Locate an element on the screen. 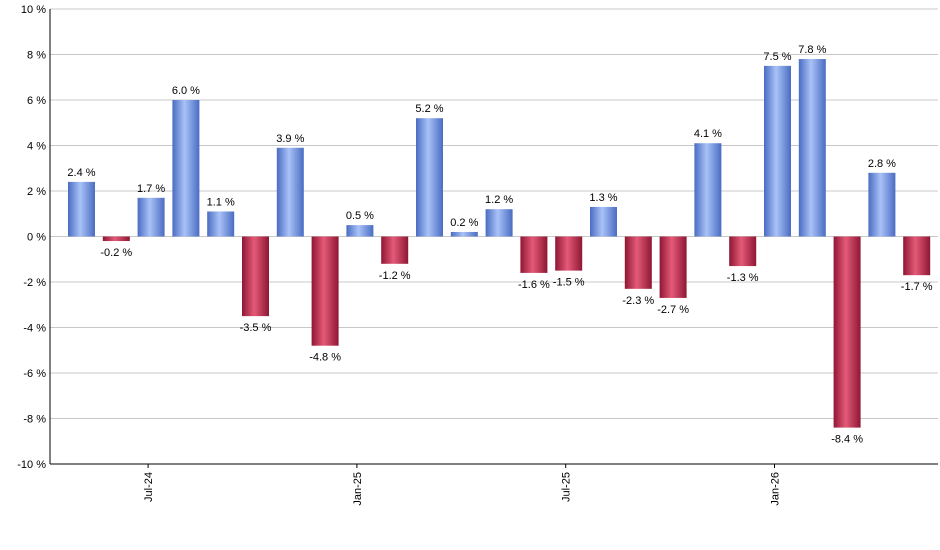 The width and height of the screenshot is (940, 550). y-tick-label: -6 % is located at coordinates (34, 374).